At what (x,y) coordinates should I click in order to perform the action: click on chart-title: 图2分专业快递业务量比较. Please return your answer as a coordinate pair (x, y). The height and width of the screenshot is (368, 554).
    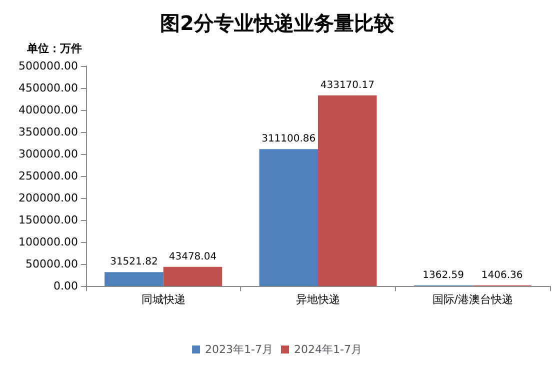
    Looking at the image, I should click on (277, 23).